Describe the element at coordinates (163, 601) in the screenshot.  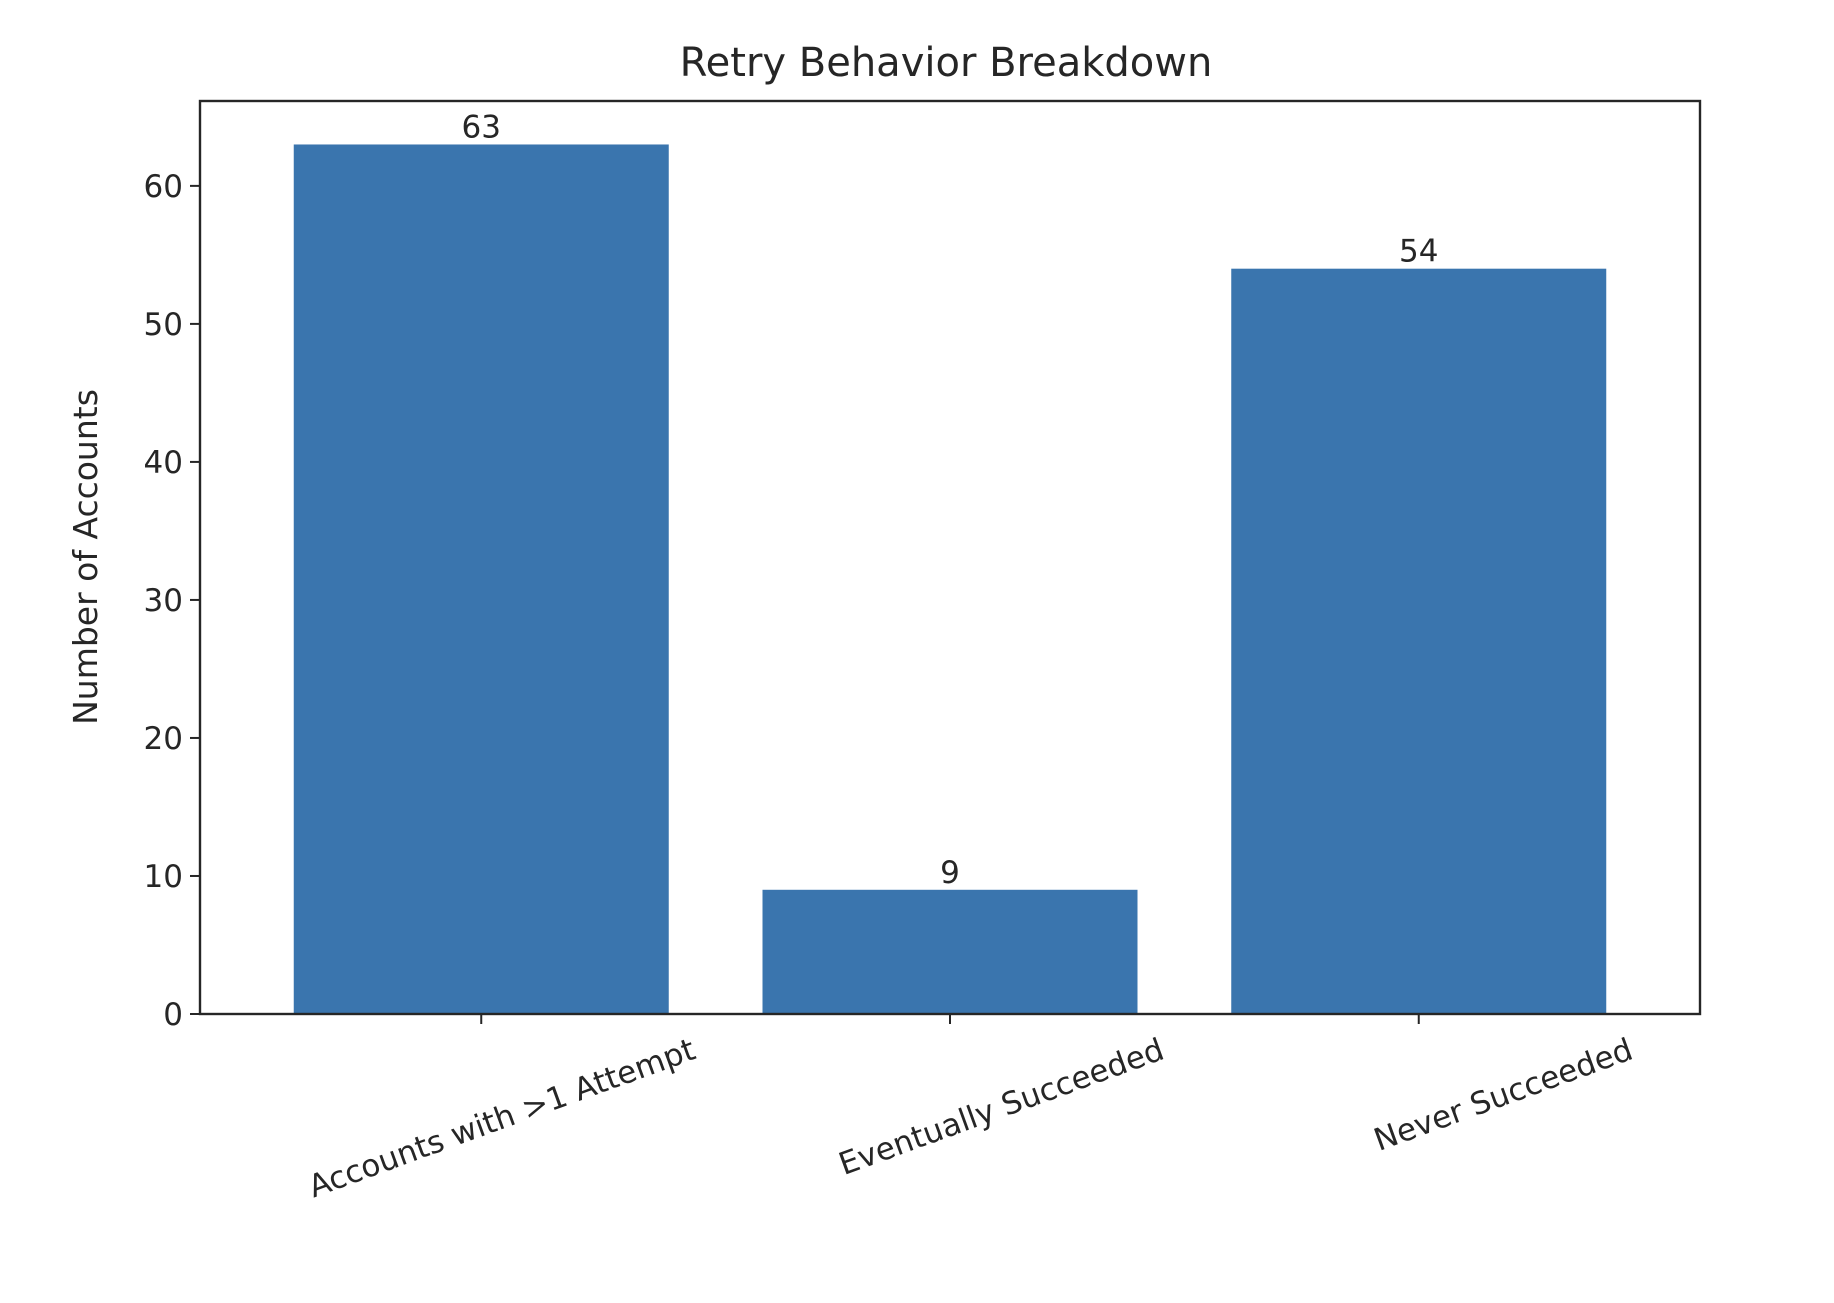
I see `y-tick-label-3: 30` at that location.